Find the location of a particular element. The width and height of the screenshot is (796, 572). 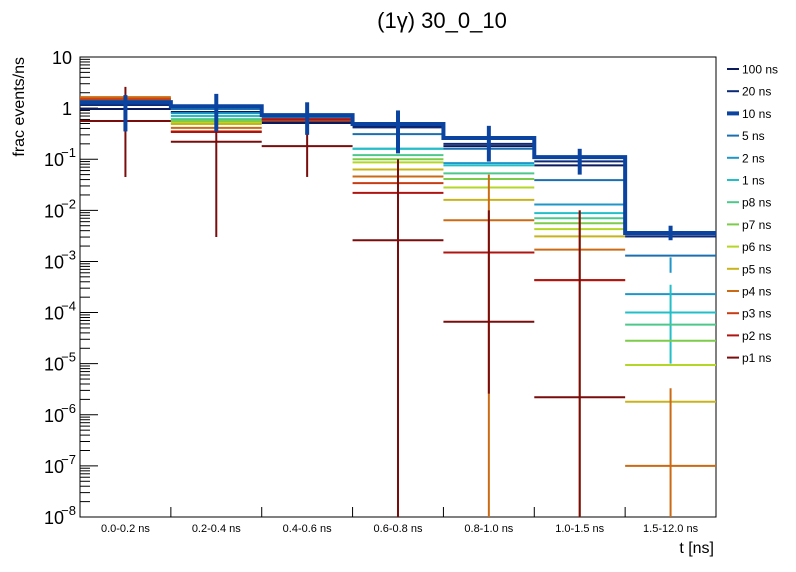

x-tick-label: 0.4-0.6 ns is located at coordinates (307, 529).